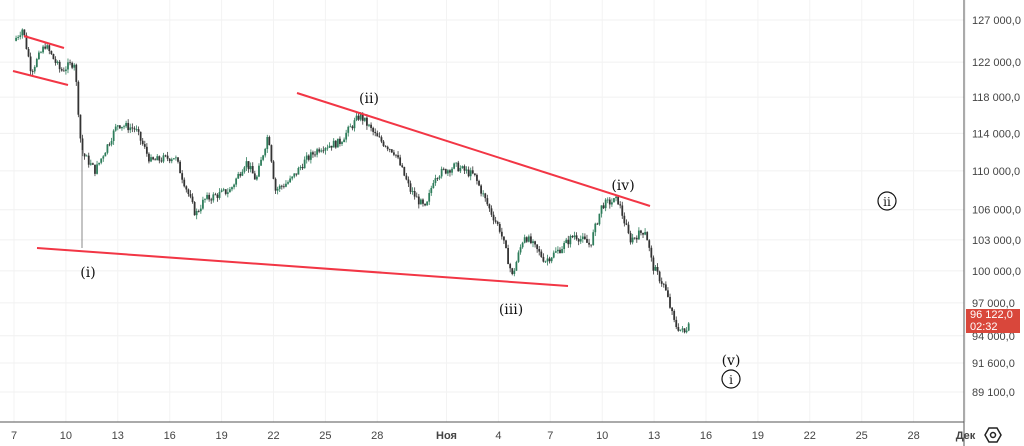 The height and width of the screenshot is (446, 1024). Describe the element at coordinates (44, 42) in the screenshot. I see `channel-upper-line` at that location.